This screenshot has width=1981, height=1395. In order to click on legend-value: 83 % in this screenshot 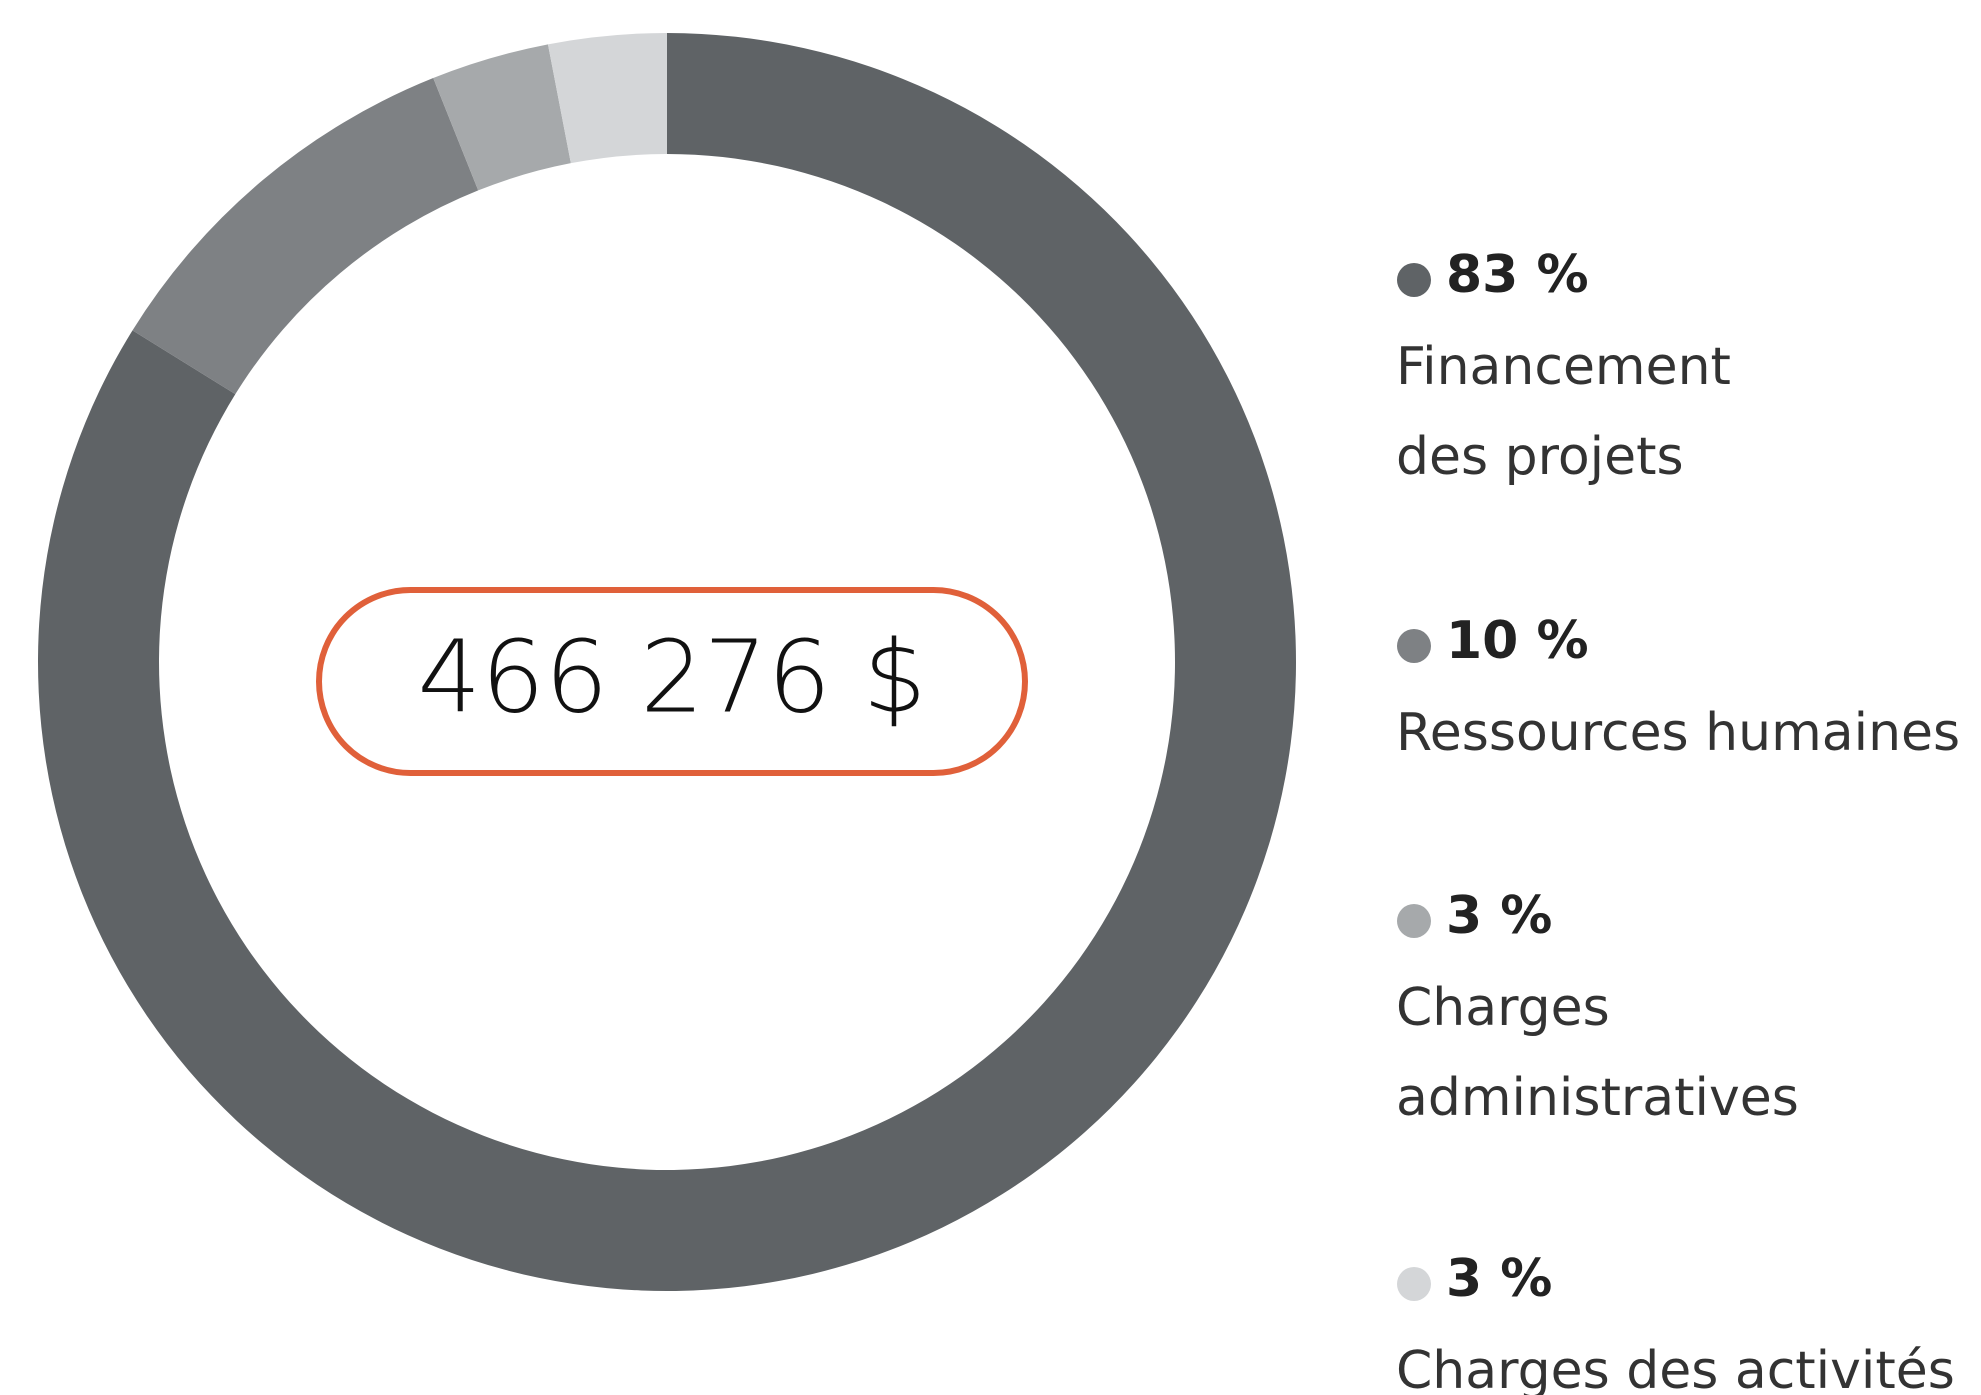, I will do `click(1517, 275)`.